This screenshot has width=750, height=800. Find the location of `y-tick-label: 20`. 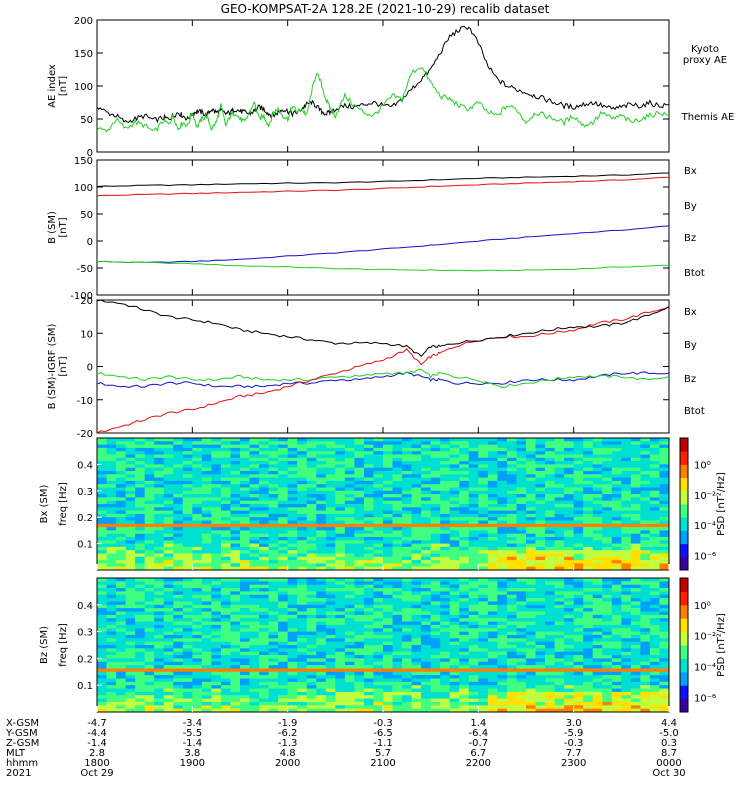

y-tick-label: 20 is located at coordinates (86, 301).